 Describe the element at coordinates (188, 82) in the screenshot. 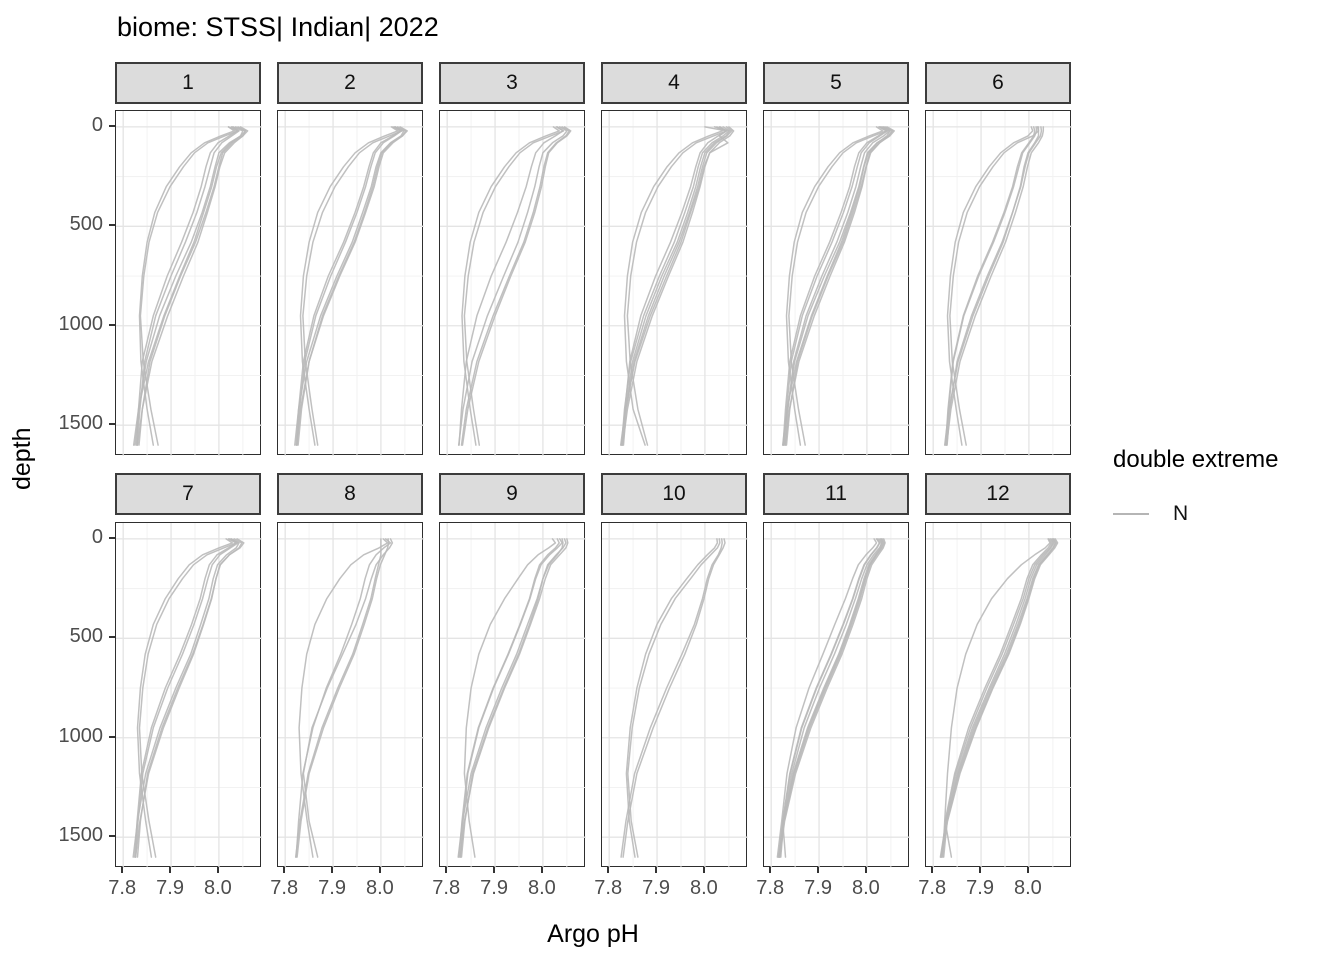

I see `facet-label: 1` at that location.